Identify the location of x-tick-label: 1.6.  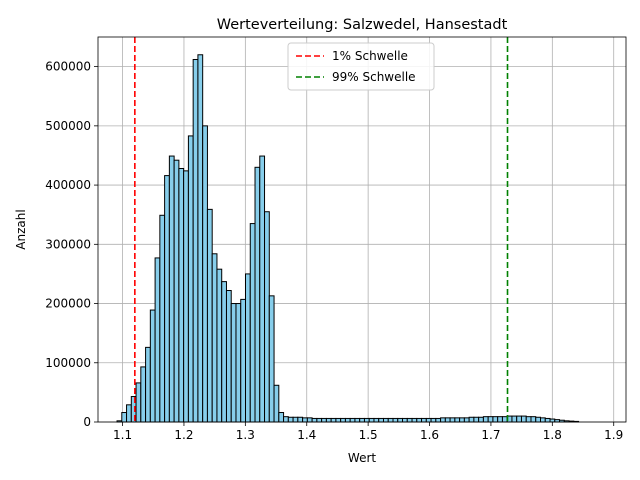
(429, 435).